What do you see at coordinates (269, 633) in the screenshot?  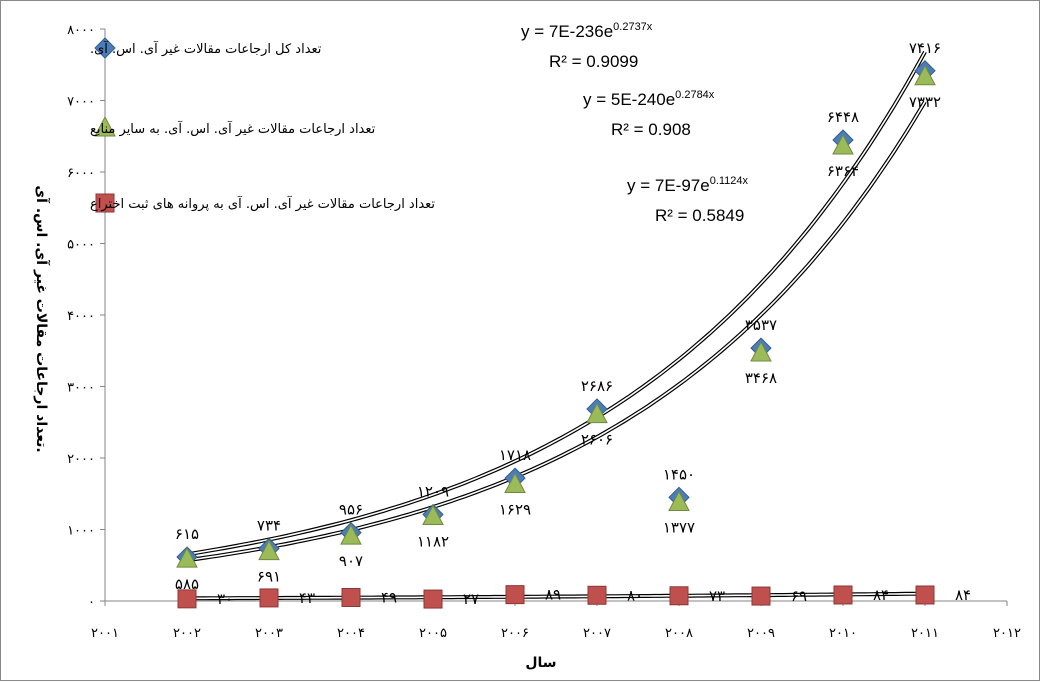 I see `x-tick-label: ۲۰۰۳` at bounding box center [269, 633].